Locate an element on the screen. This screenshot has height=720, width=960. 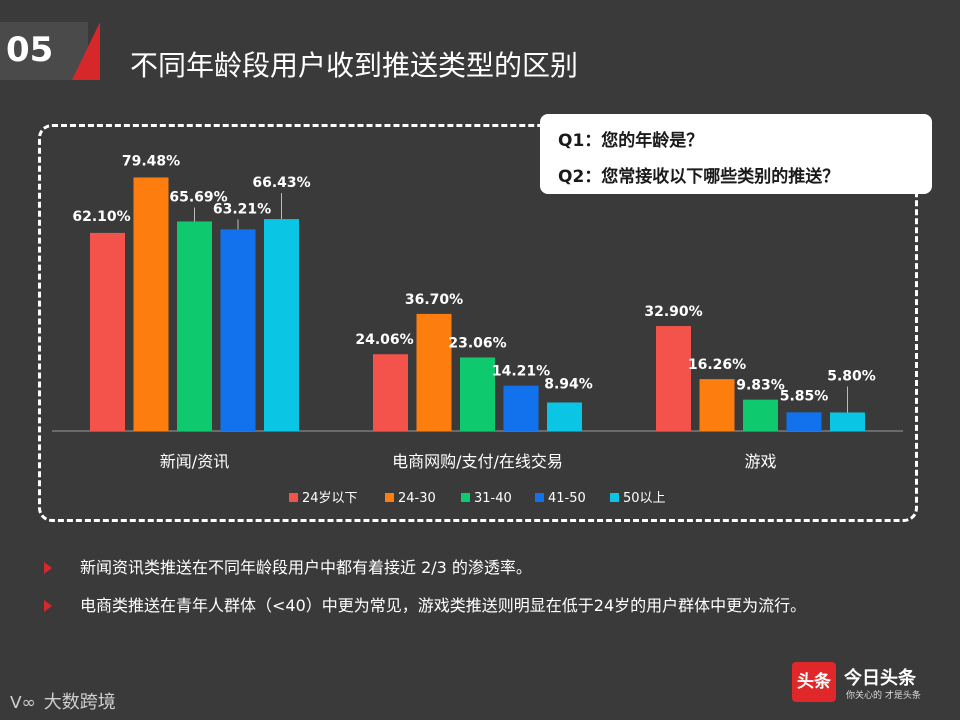
brand-logo: ᐯ∞ 大数跨境 is located at coordinates (63, 701).